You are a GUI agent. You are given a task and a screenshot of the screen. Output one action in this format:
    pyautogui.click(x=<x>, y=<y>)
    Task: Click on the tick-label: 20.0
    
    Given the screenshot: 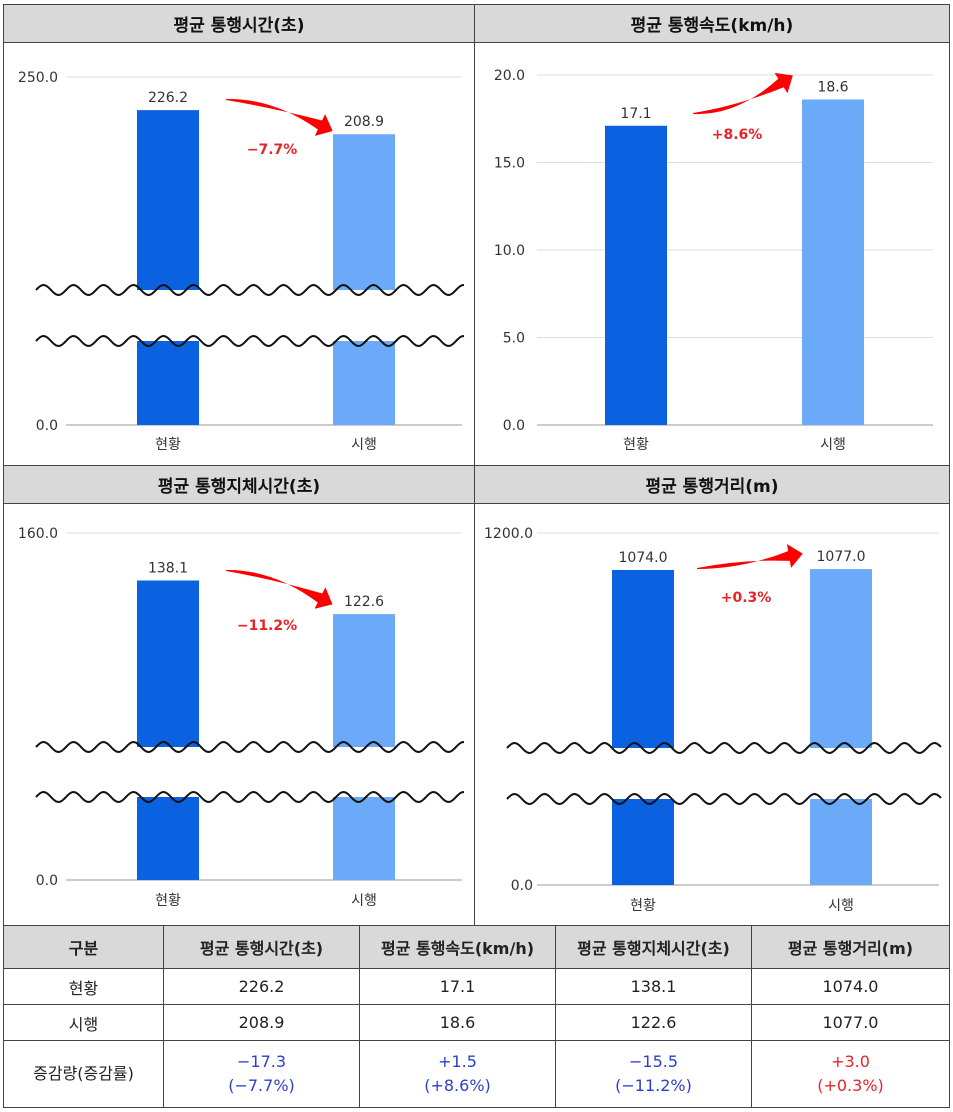 What is the action you would take?
    pyautogui.click(x=509, y=76)
    